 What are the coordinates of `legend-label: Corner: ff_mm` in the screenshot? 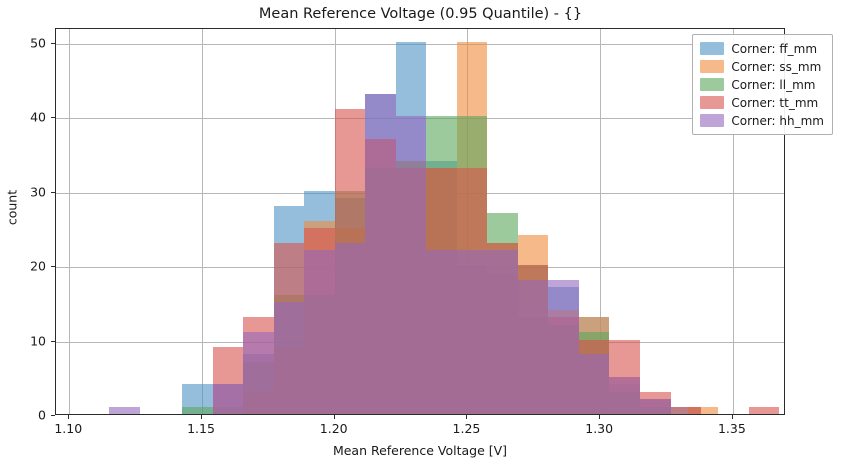 It's located at (774, 48).